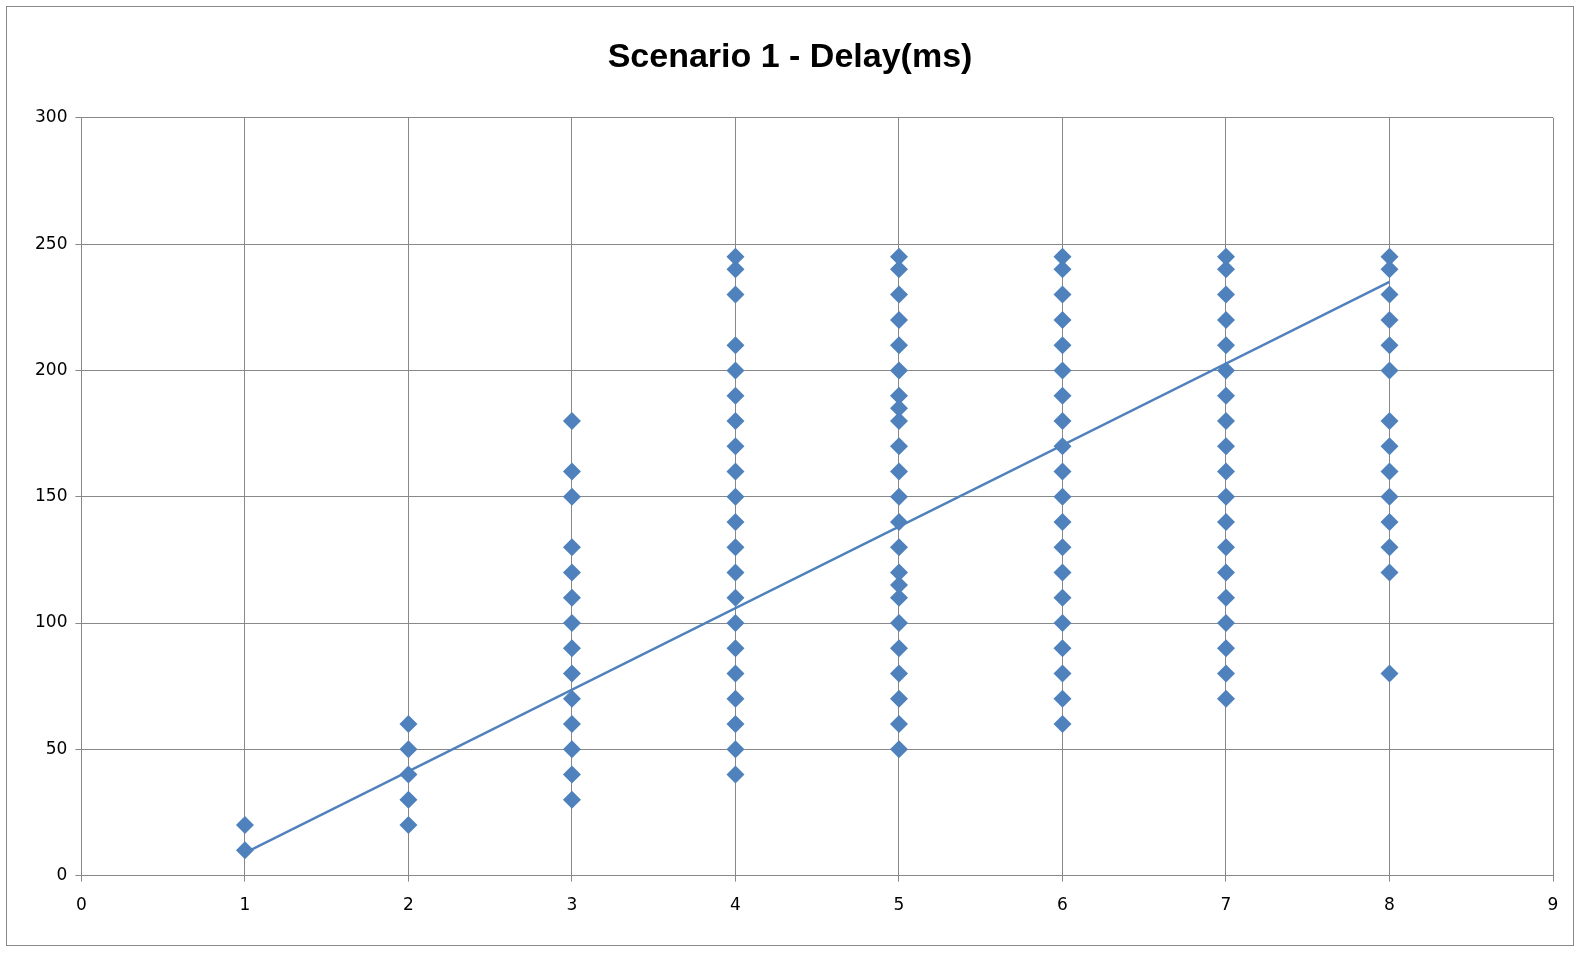  I want to click on y-tick-label: 100, so click(51, 621).